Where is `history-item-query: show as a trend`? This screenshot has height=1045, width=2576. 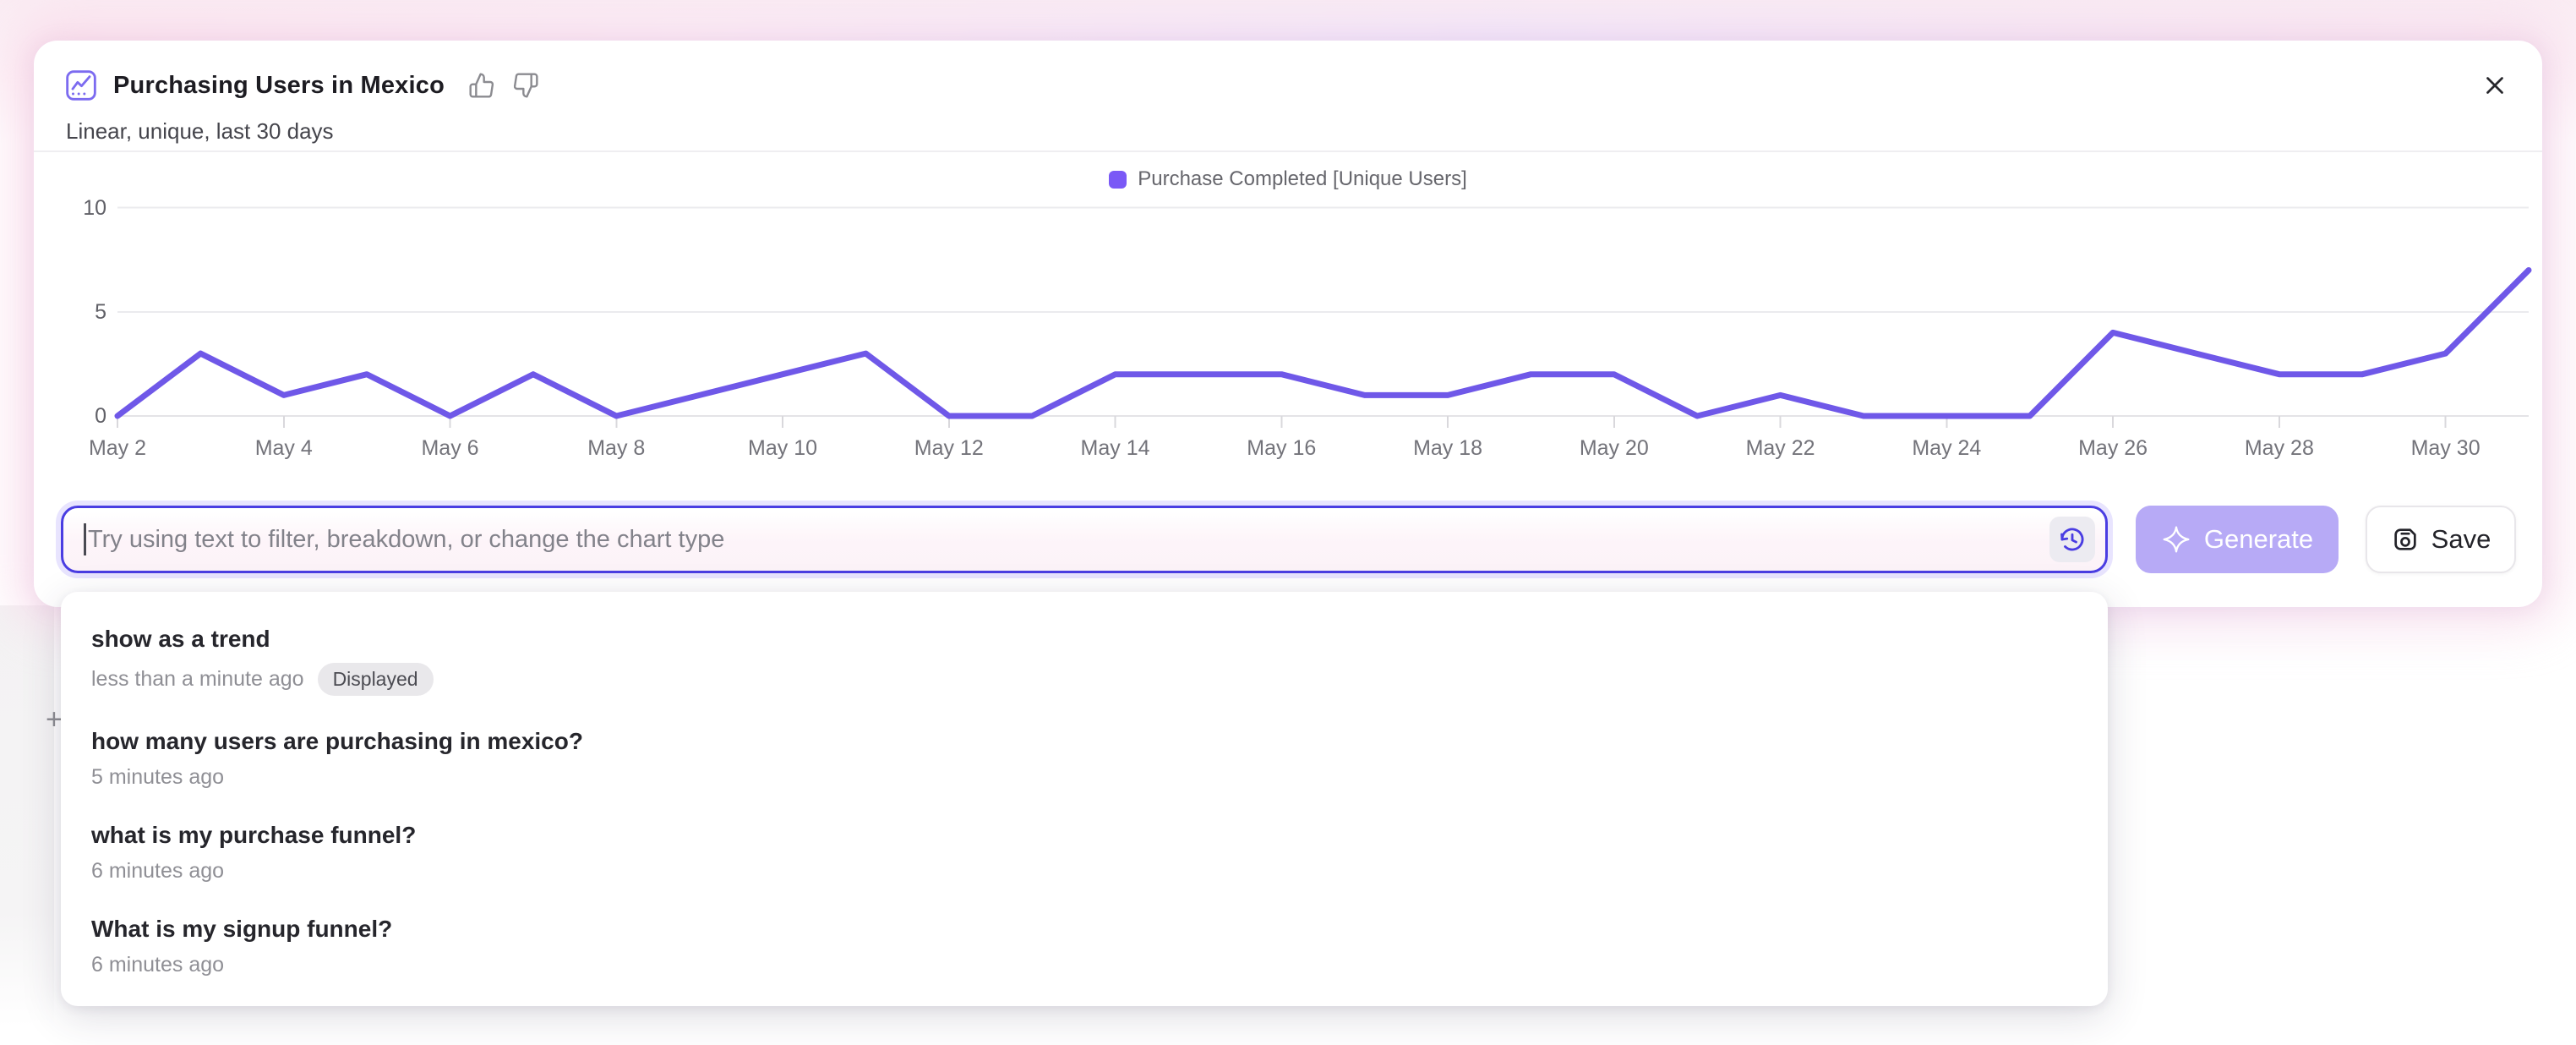
history-item-query: show as a trend is located at coordinates (180, 639).